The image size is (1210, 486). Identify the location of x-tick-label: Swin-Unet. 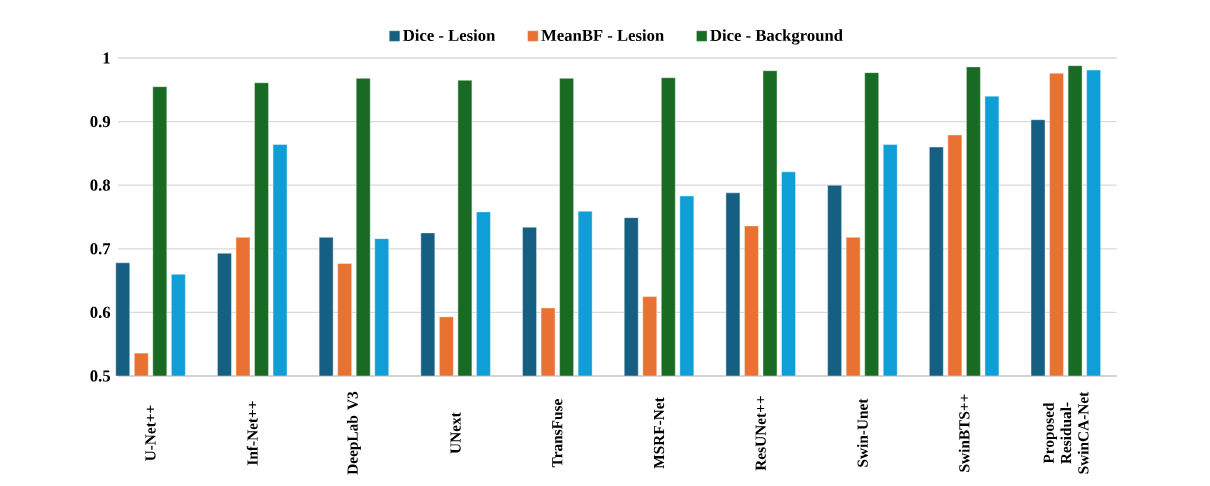
(862, 432).